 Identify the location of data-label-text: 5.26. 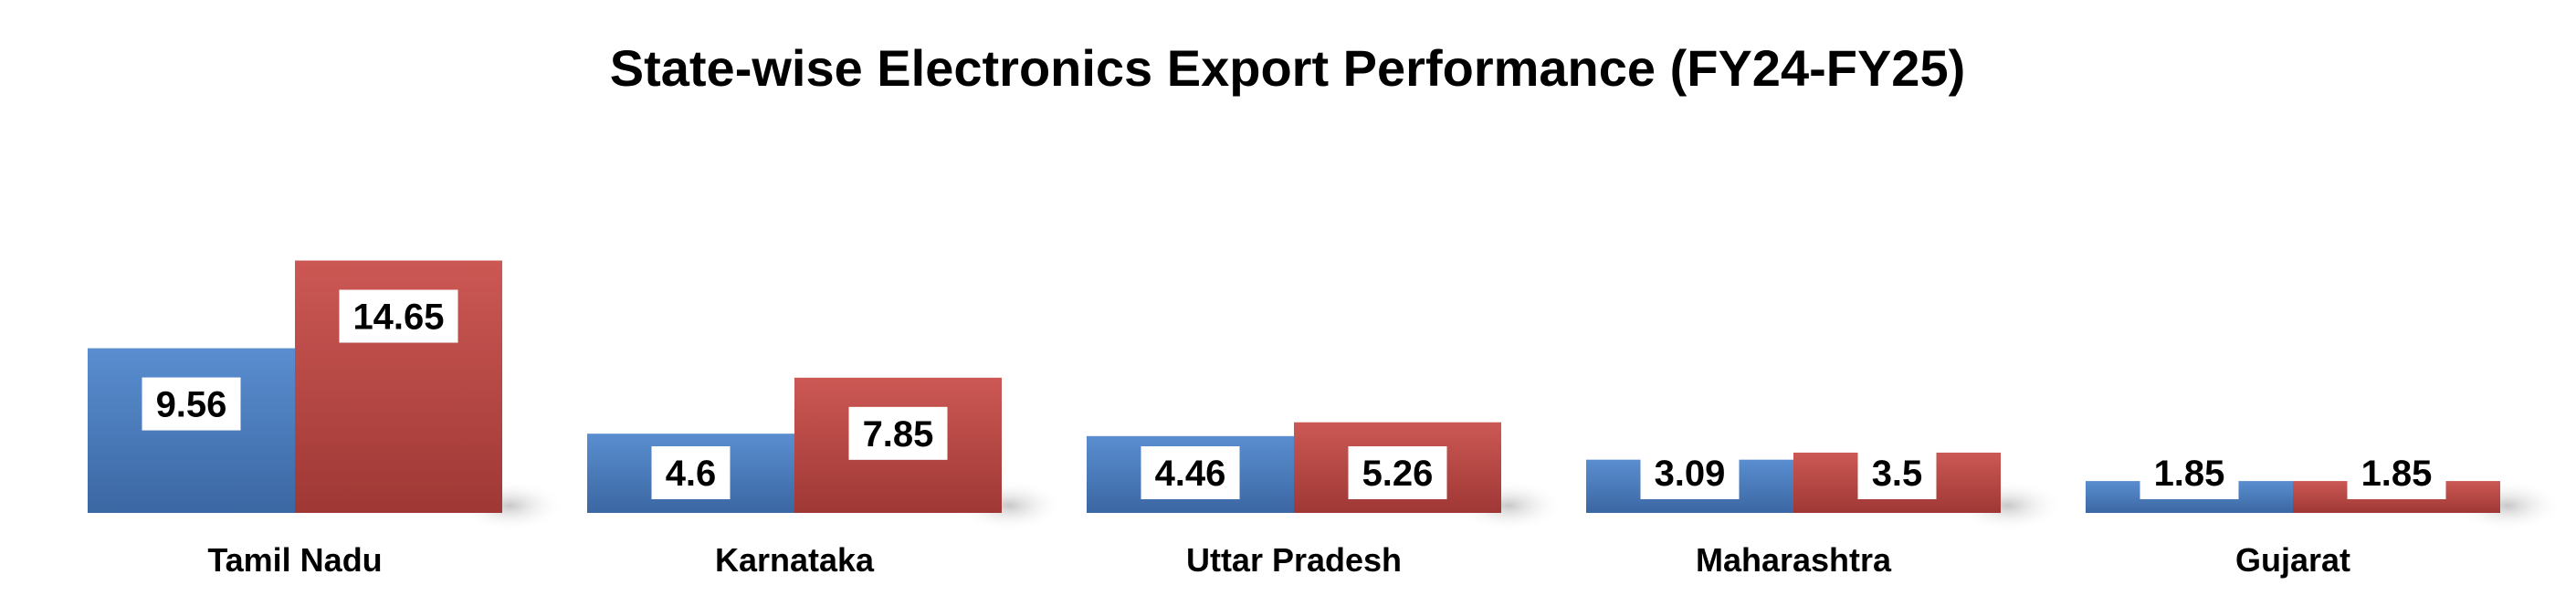
(1398, 474).